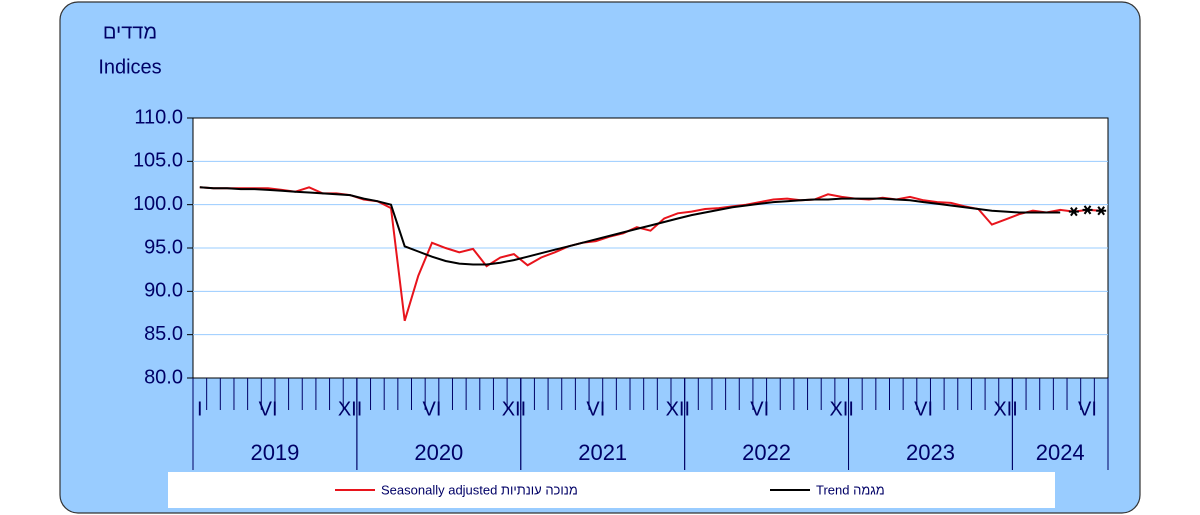  What do you see at coordinates (766, 452) in the screenshot?
I see `year-label: 2022` at bounding box center [766, 452].